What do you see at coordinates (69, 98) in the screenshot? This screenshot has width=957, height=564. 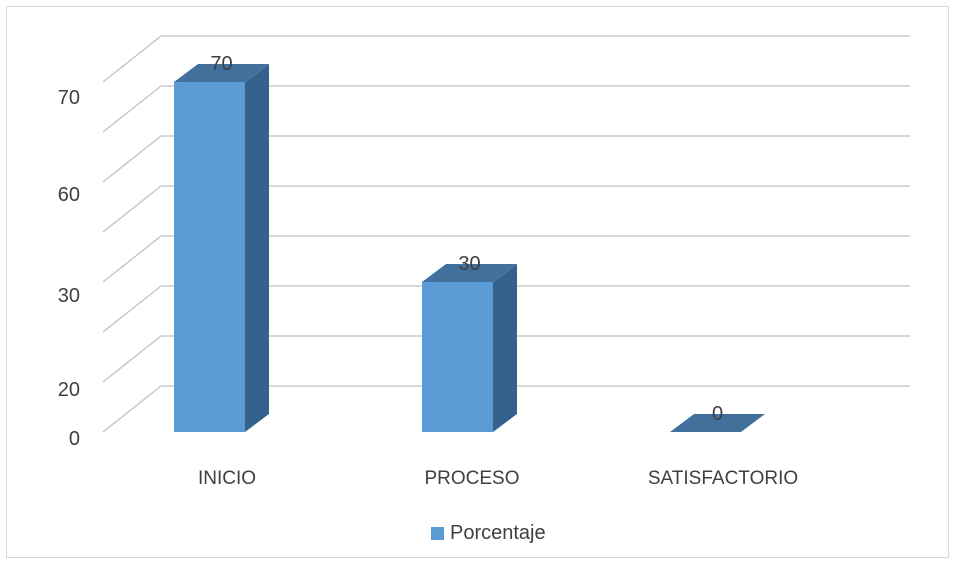 I see `y-tick-label: 70` at bounding box center [69, 98].